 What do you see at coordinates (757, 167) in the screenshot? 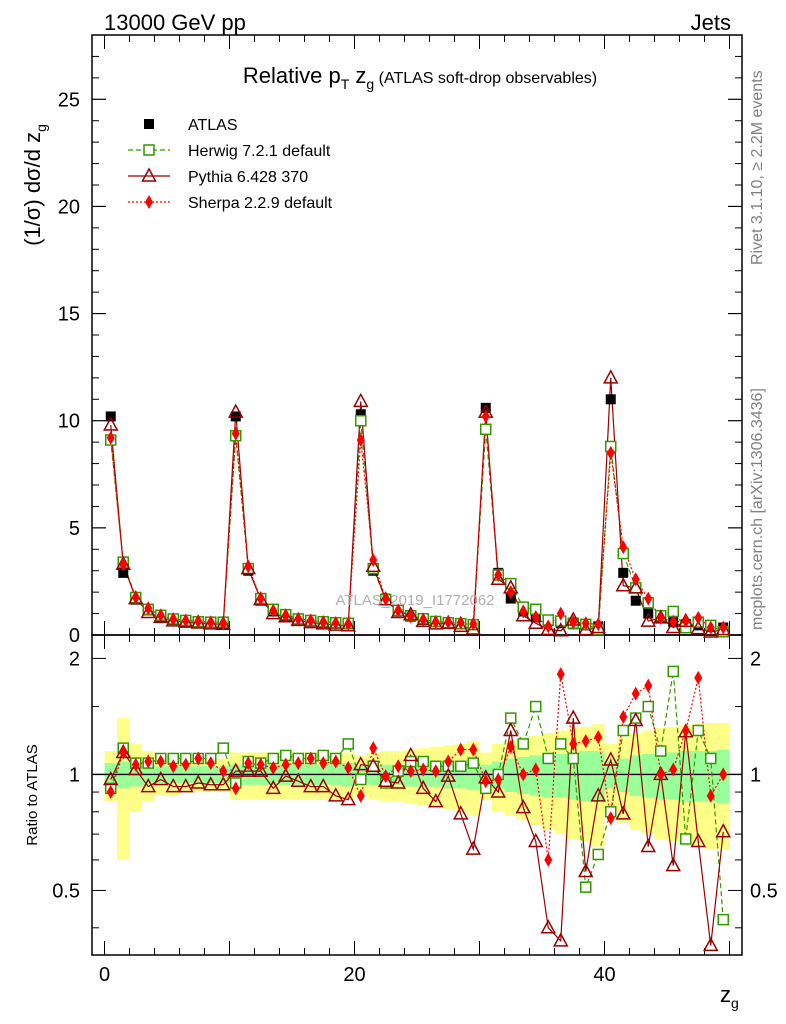
I see `rivet-label: Rivet 3.1.10, ≥ 2.2M events` at bounding box center [757, 167].